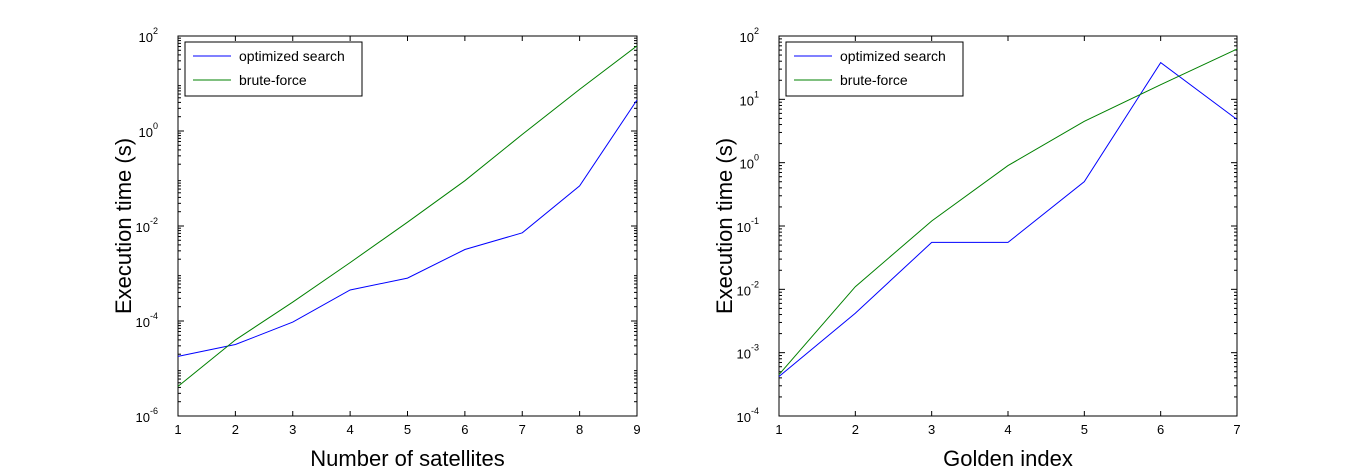 Image resolution: width=1366 pixels, height=467 pixels. Describe the element at coordinates (755, 348) in the screenshot. I see `y-tick-exponent: -3` at that location.